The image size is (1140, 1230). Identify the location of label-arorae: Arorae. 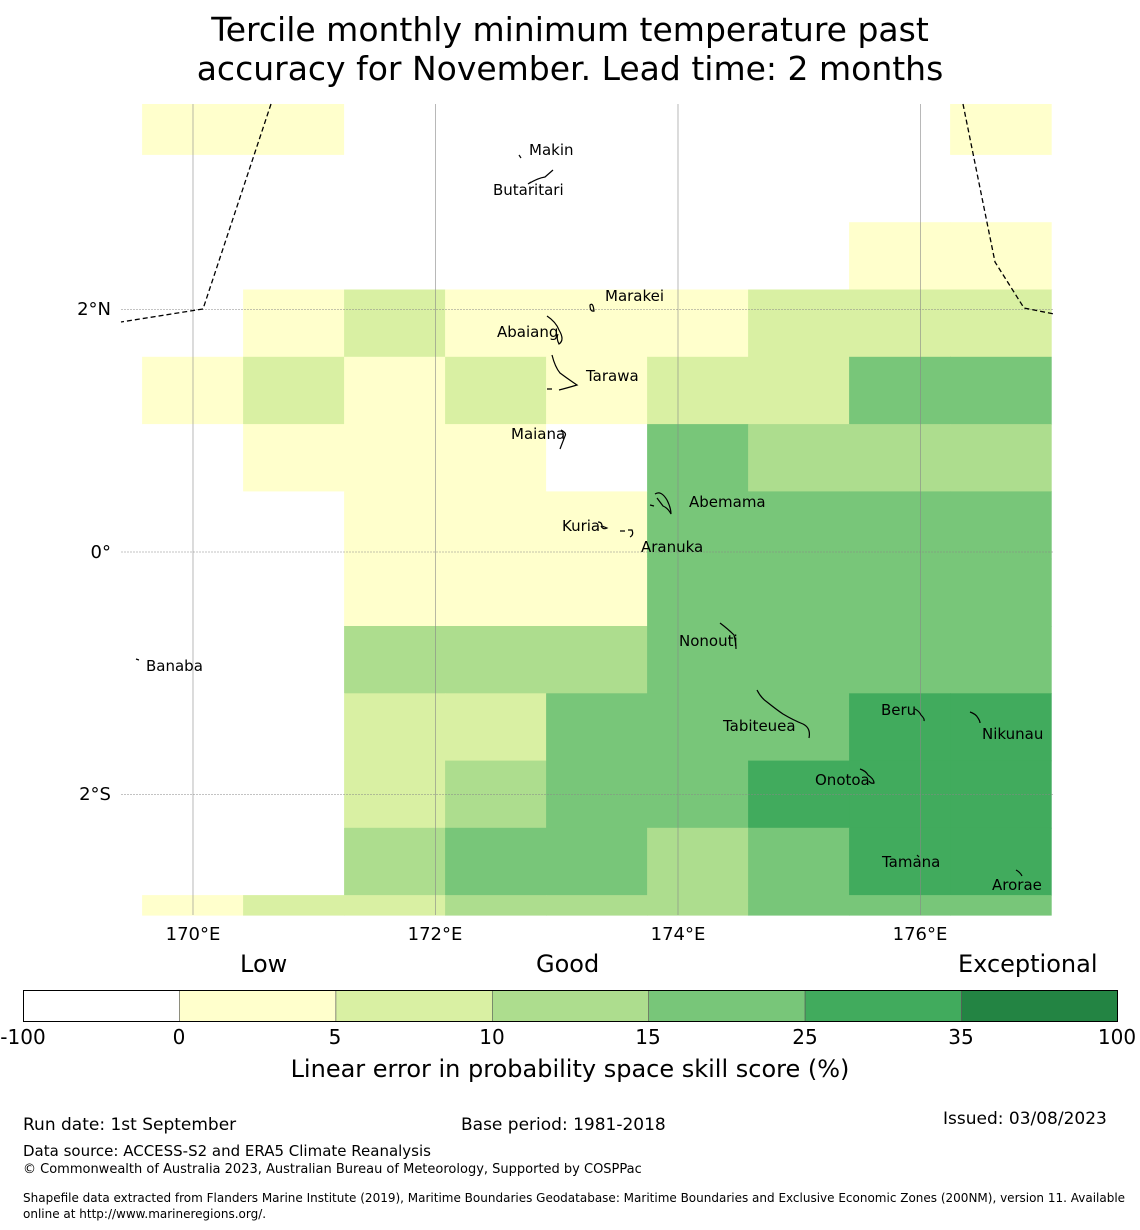
(1017, 885).